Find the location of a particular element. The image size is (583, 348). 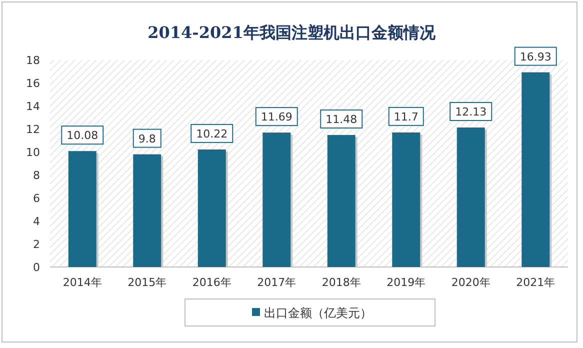

y-tick-label: 16 is located at coordinates (33, 83).